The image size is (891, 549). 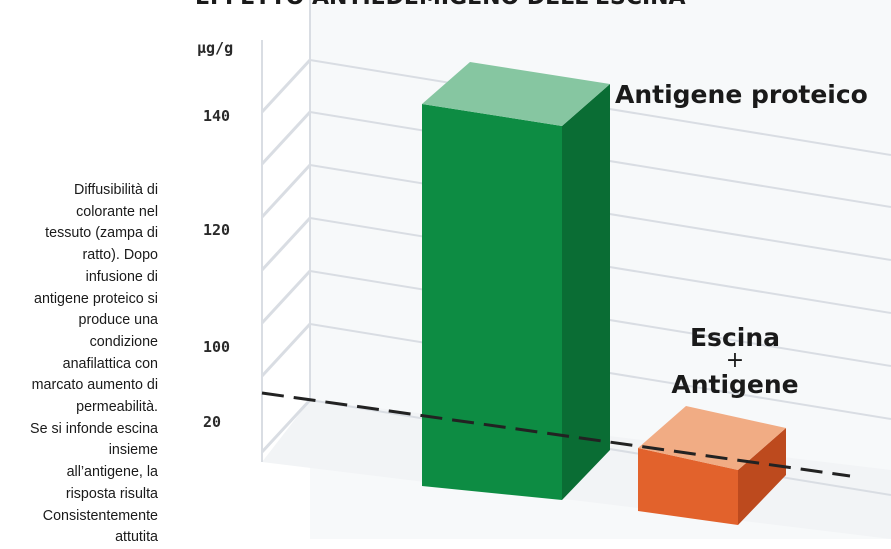 What do you see at coordinates (735, 337) in the screenshot?
I see `category-label: Escina` at bounding box center [735, 337].